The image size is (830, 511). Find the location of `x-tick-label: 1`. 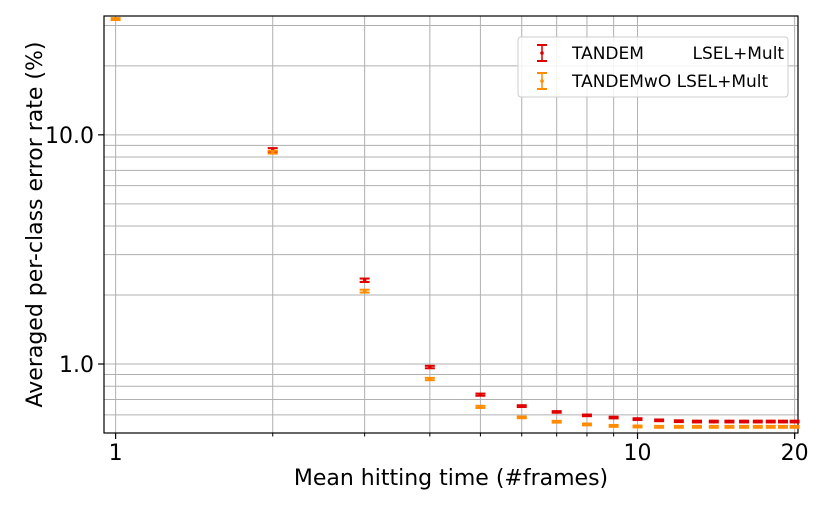

x-tick-label: 1 is located at coordinates (116, 453).